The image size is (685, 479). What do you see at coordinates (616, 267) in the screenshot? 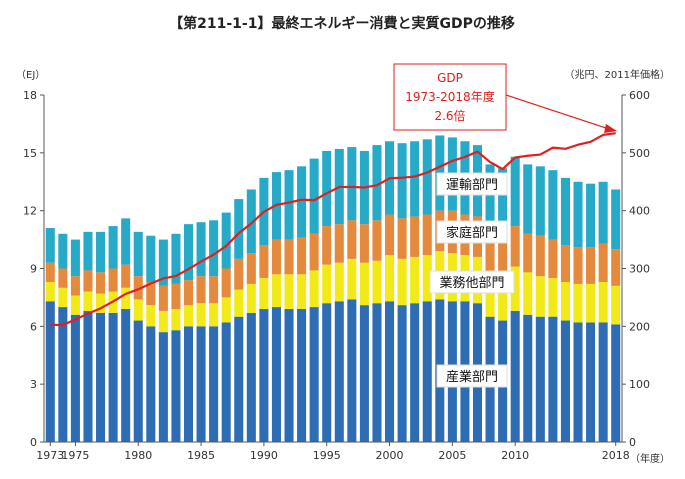
I see `bar-segment-2-2018` at bounding box center [616, 267].